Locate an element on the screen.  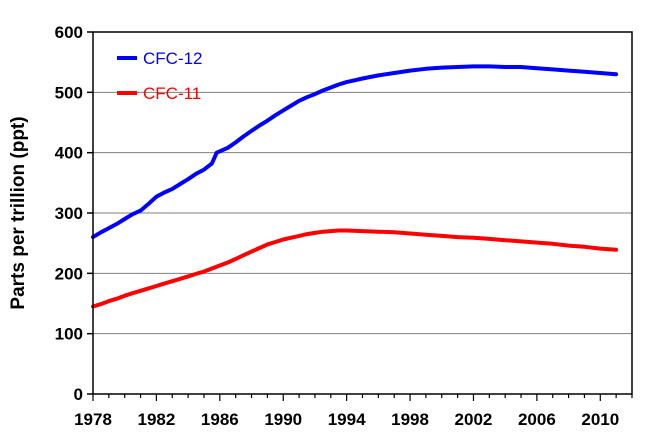
y-tick-label: 0 is located at coordinates (78, 394).